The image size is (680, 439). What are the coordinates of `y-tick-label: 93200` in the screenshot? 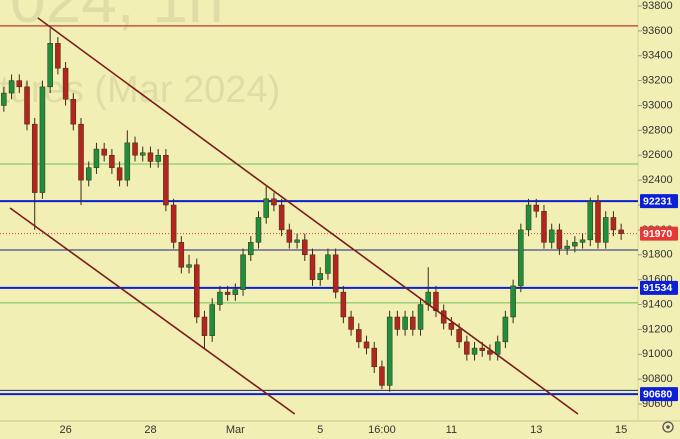 It's located at (657, 81).